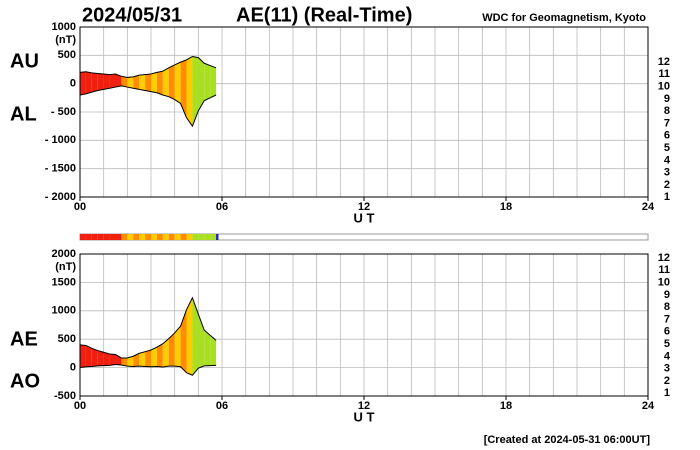 The height and width of the screenshot is (450, 700). I want to click on y-tick-label: -500, so click(65, 396).